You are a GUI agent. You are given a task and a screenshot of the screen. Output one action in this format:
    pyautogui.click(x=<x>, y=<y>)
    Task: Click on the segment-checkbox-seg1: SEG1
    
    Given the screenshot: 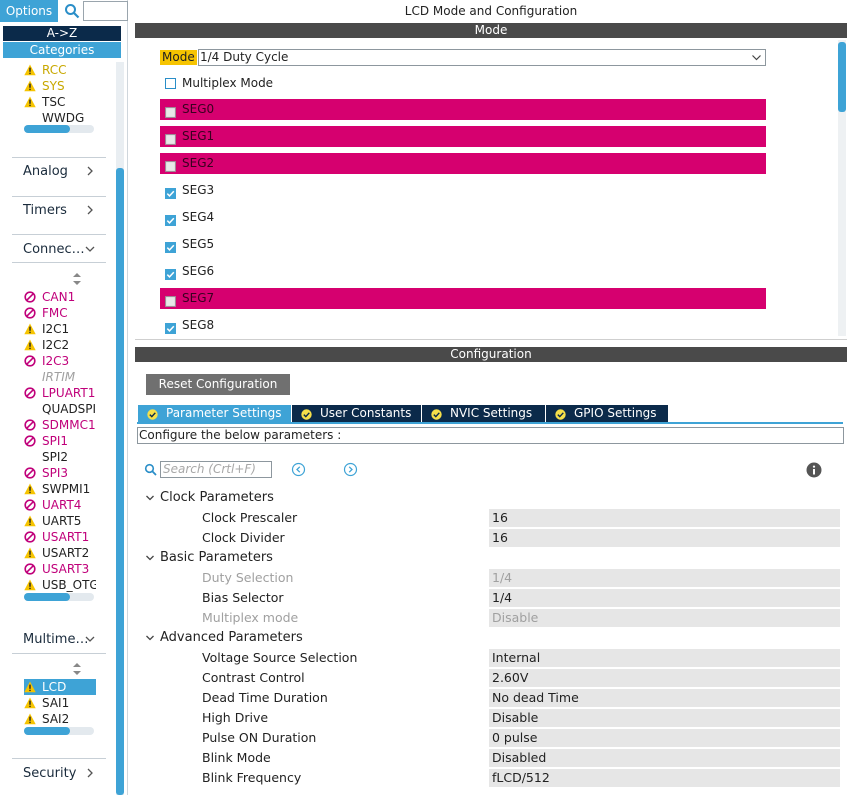 What is the action you would take?
    pyautogui.click(x=463, y=136)
    